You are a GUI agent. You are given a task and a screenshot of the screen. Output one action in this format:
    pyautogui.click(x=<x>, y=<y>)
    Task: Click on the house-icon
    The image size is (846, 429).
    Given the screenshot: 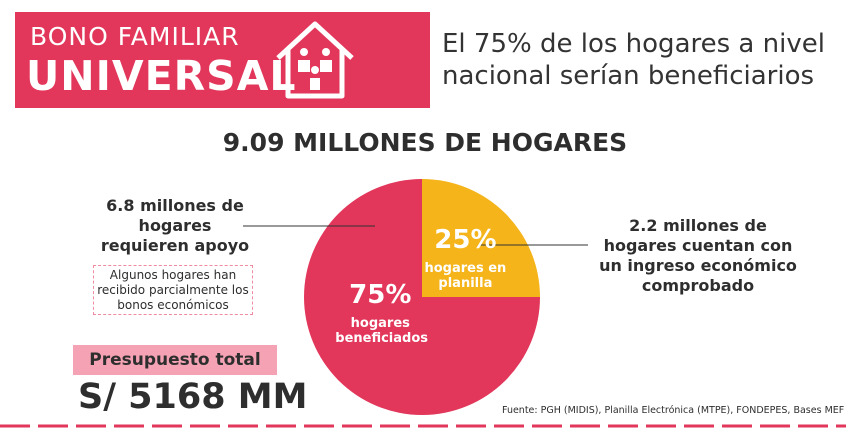 What is the action you would take?
    pyautogui.click(x=315, y=60)
    